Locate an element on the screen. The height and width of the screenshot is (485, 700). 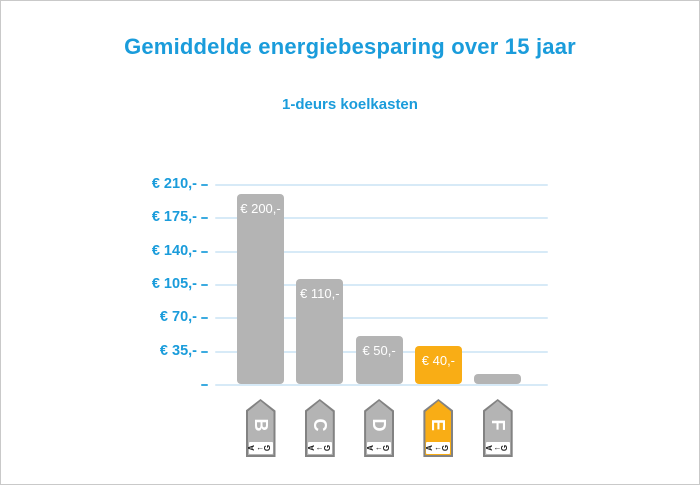
chart-title: Gemiddelde energiebesparing over 15 jaar is located at coordinates (350, 46).